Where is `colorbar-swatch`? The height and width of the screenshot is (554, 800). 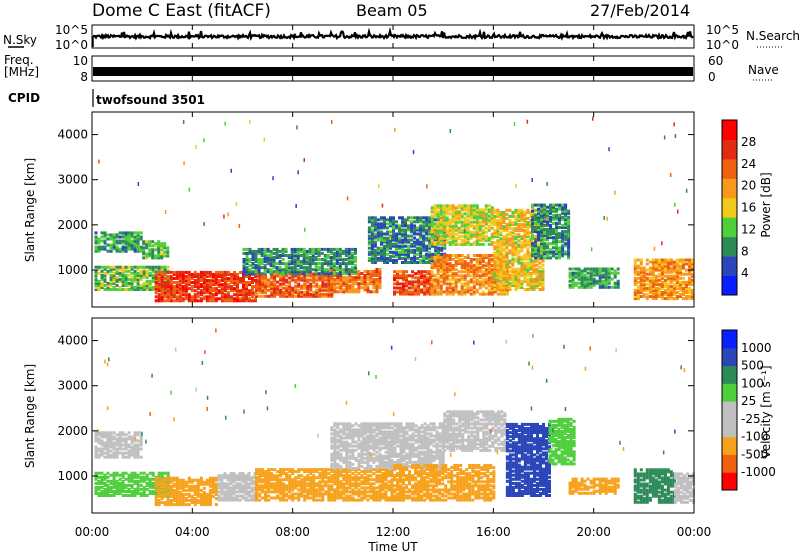
colorbar-swatch is located at coordinates (729, 285).